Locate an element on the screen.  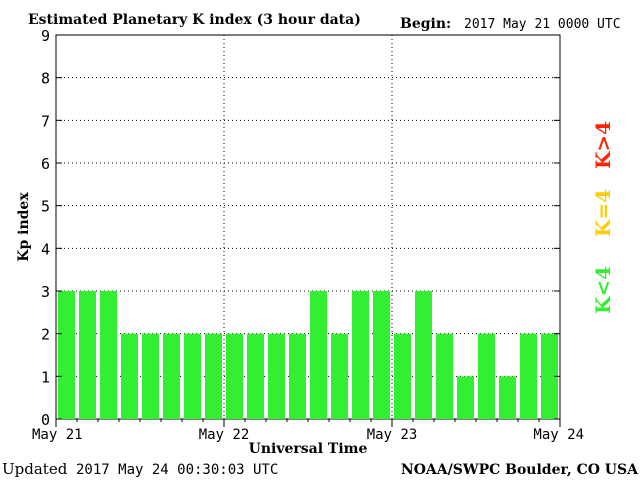
y-tick-label: 1 is located at coordinates (45, 377).